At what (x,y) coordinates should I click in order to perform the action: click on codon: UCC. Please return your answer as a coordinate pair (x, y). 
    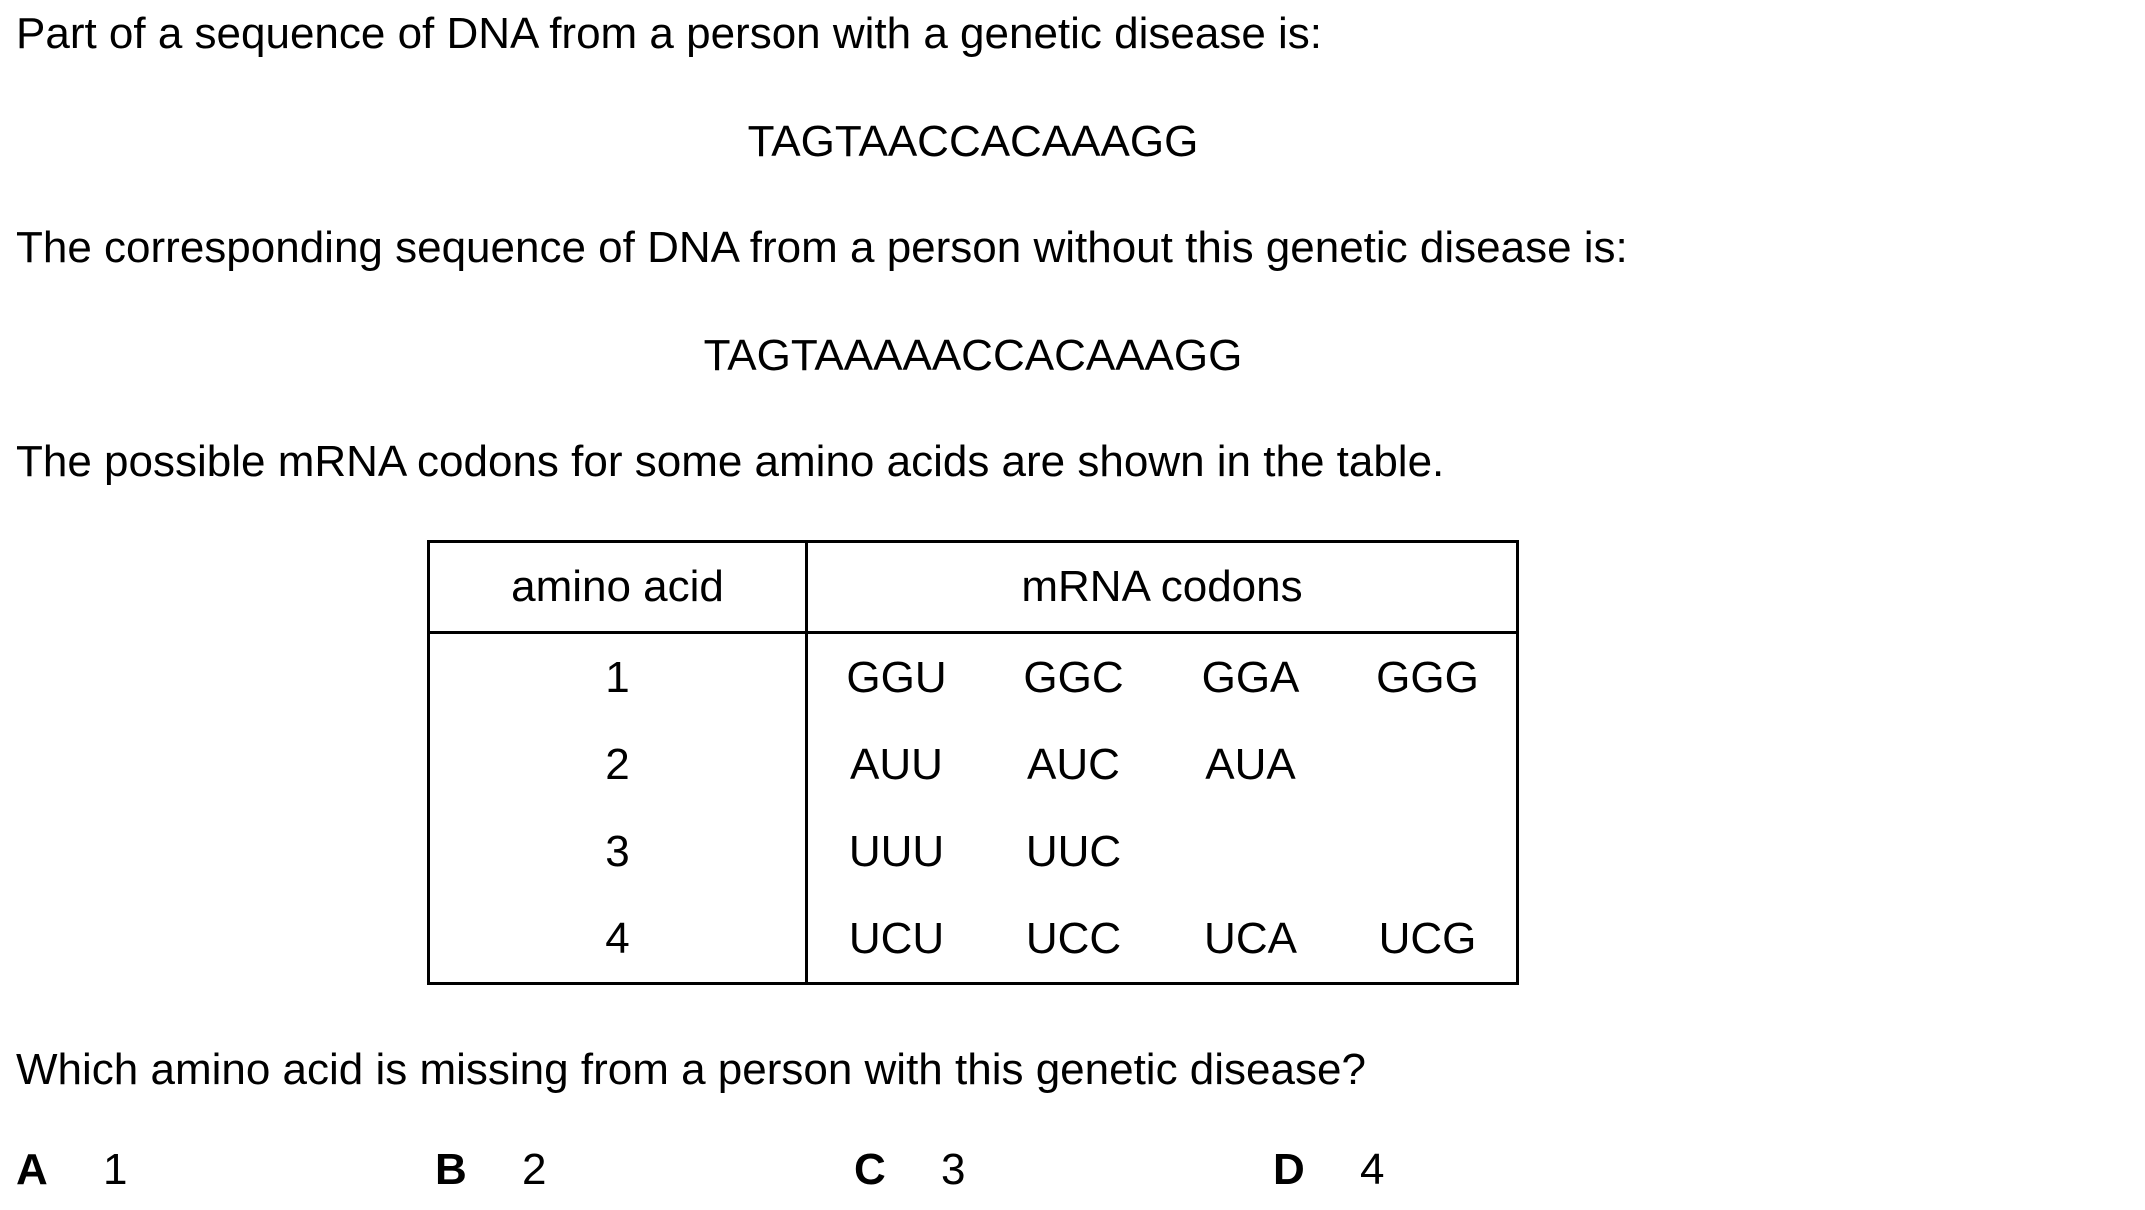
    Looking at the image, I should click on (1073, 938).